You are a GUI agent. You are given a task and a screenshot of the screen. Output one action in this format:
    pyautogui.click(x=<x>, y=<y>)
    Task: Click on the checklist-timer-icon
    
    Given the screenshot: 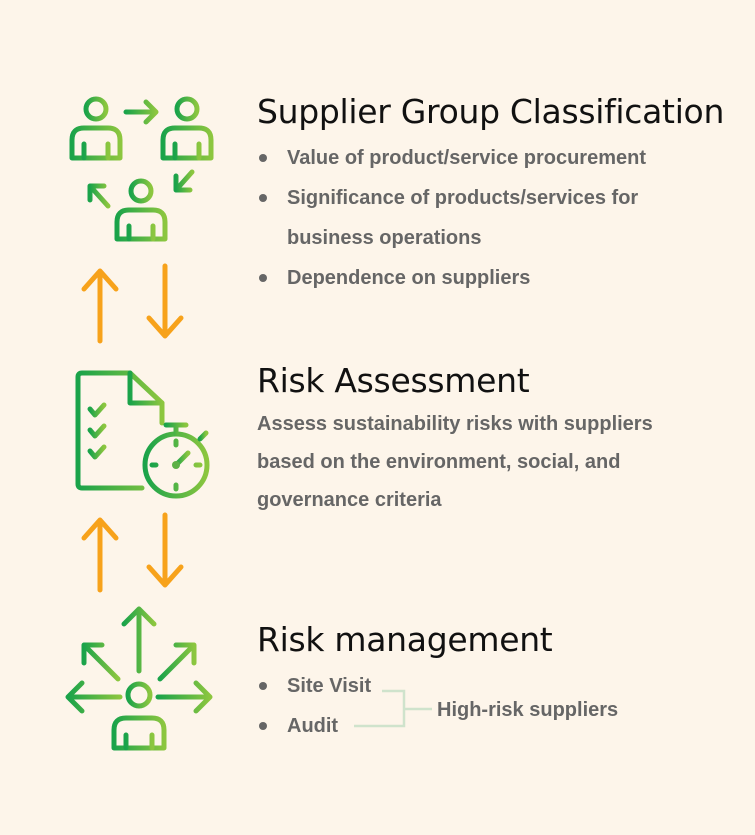 What is the action you would take?
    pyautogui.click(x=142, y=434)
    